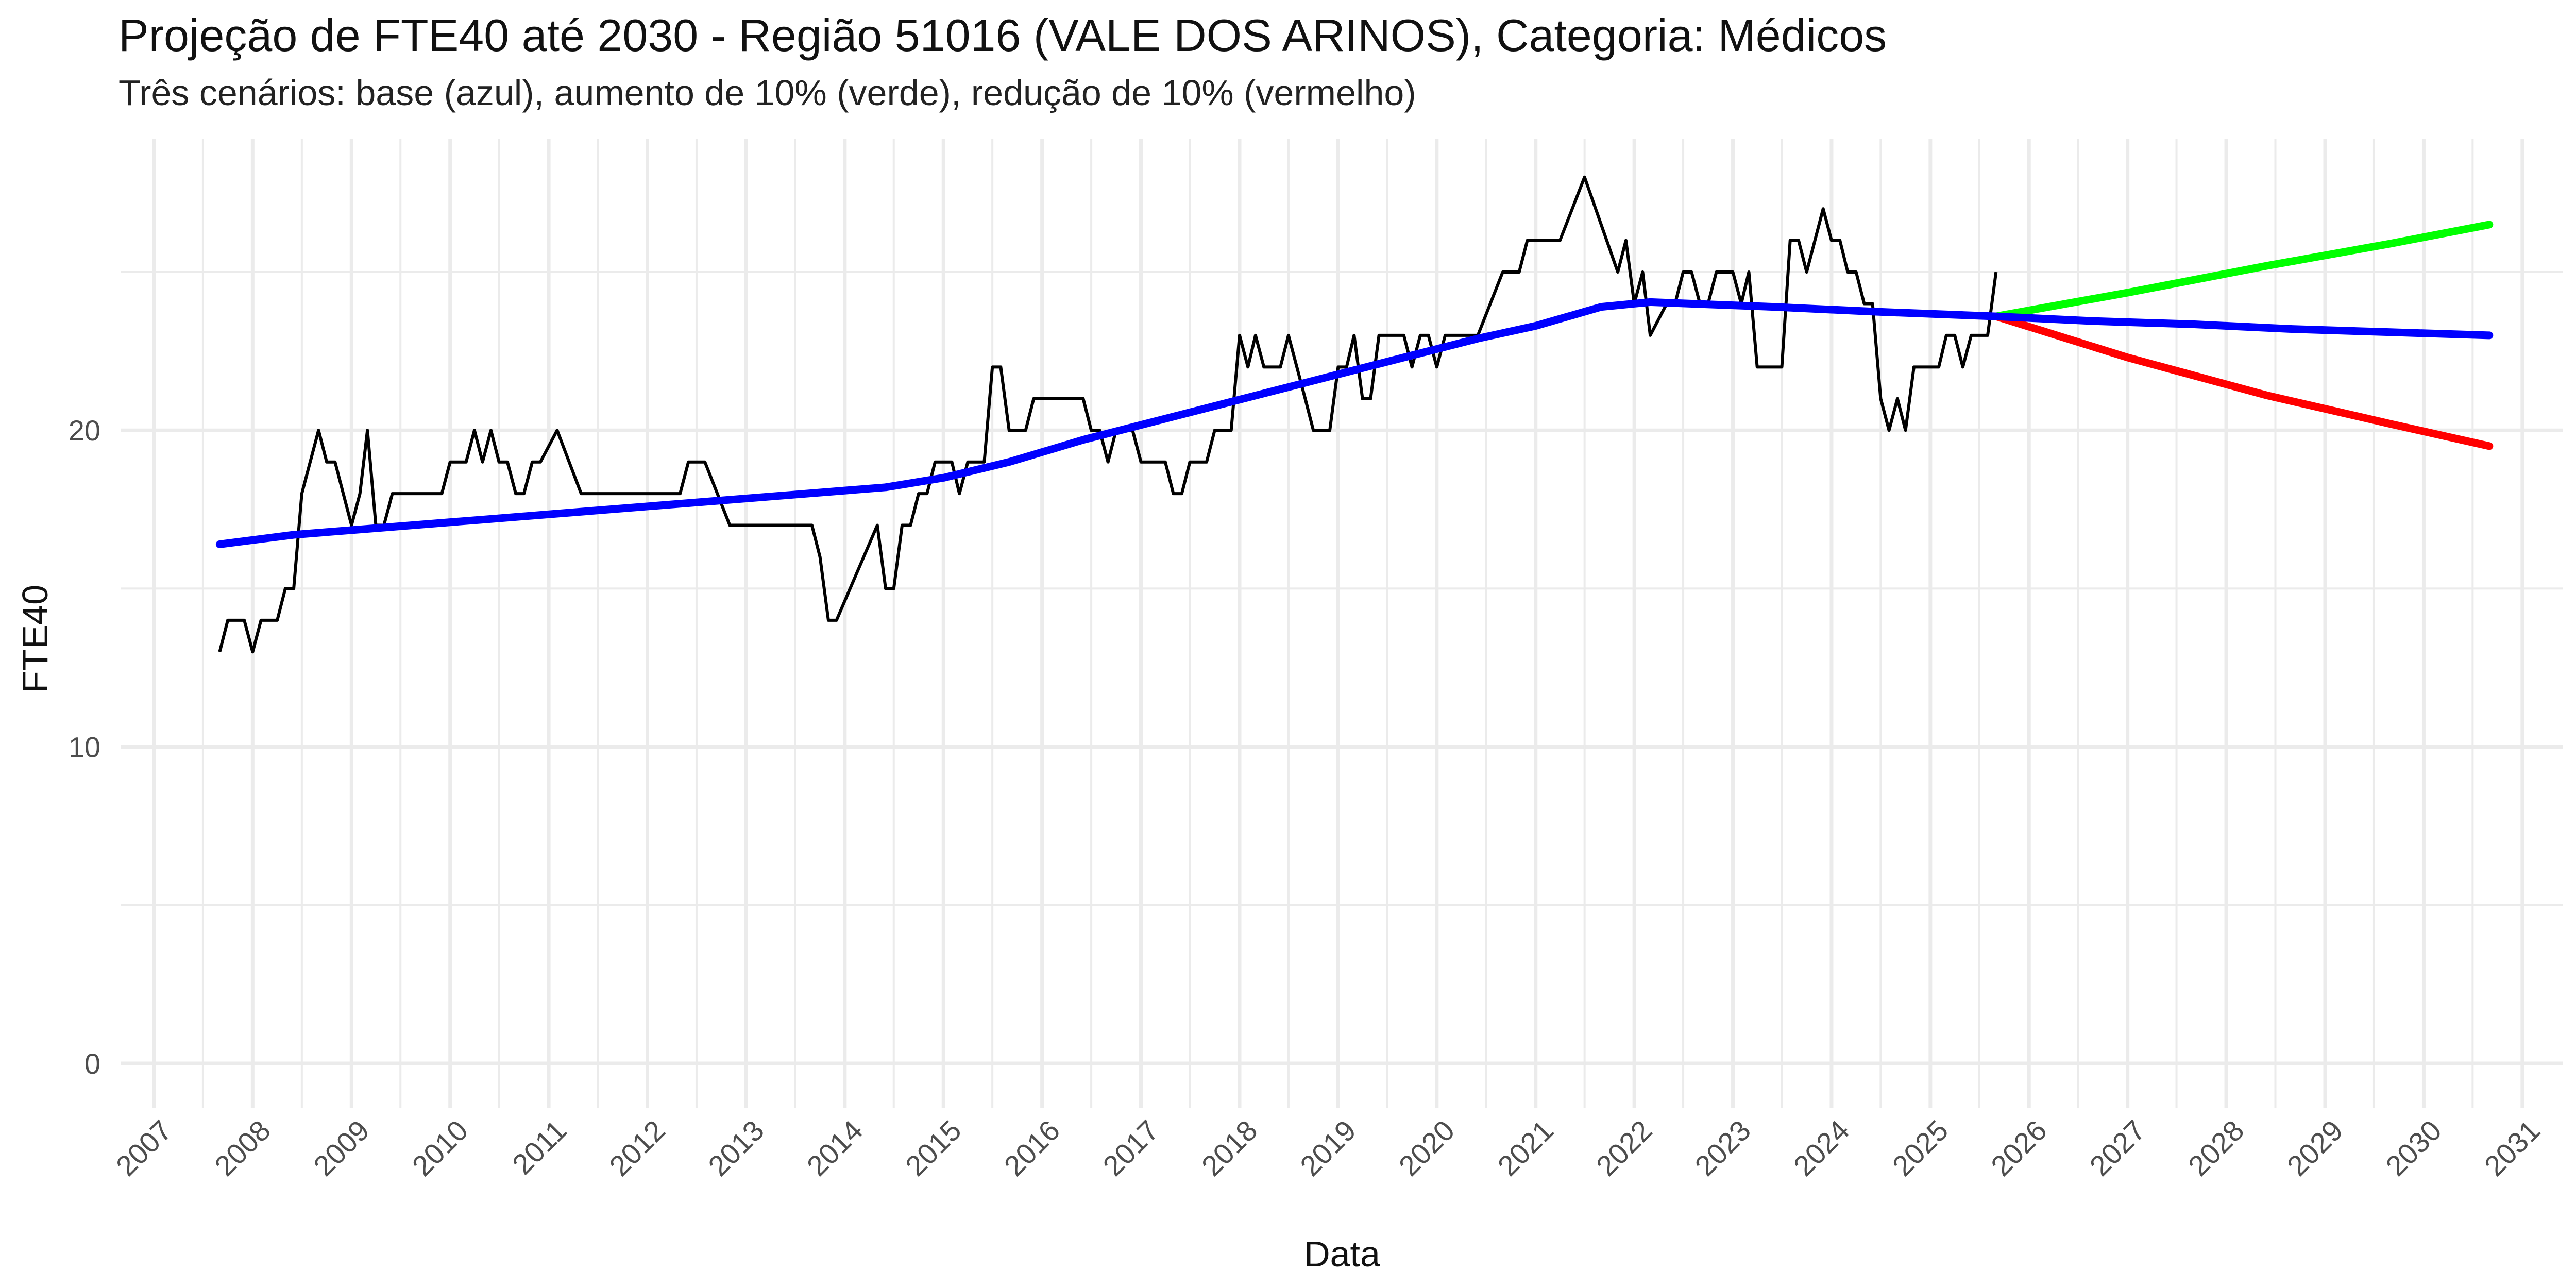 The width and height of the screenshot is (2576, 1288). I want to click on y-tick-label: 20, so click(84, 430).